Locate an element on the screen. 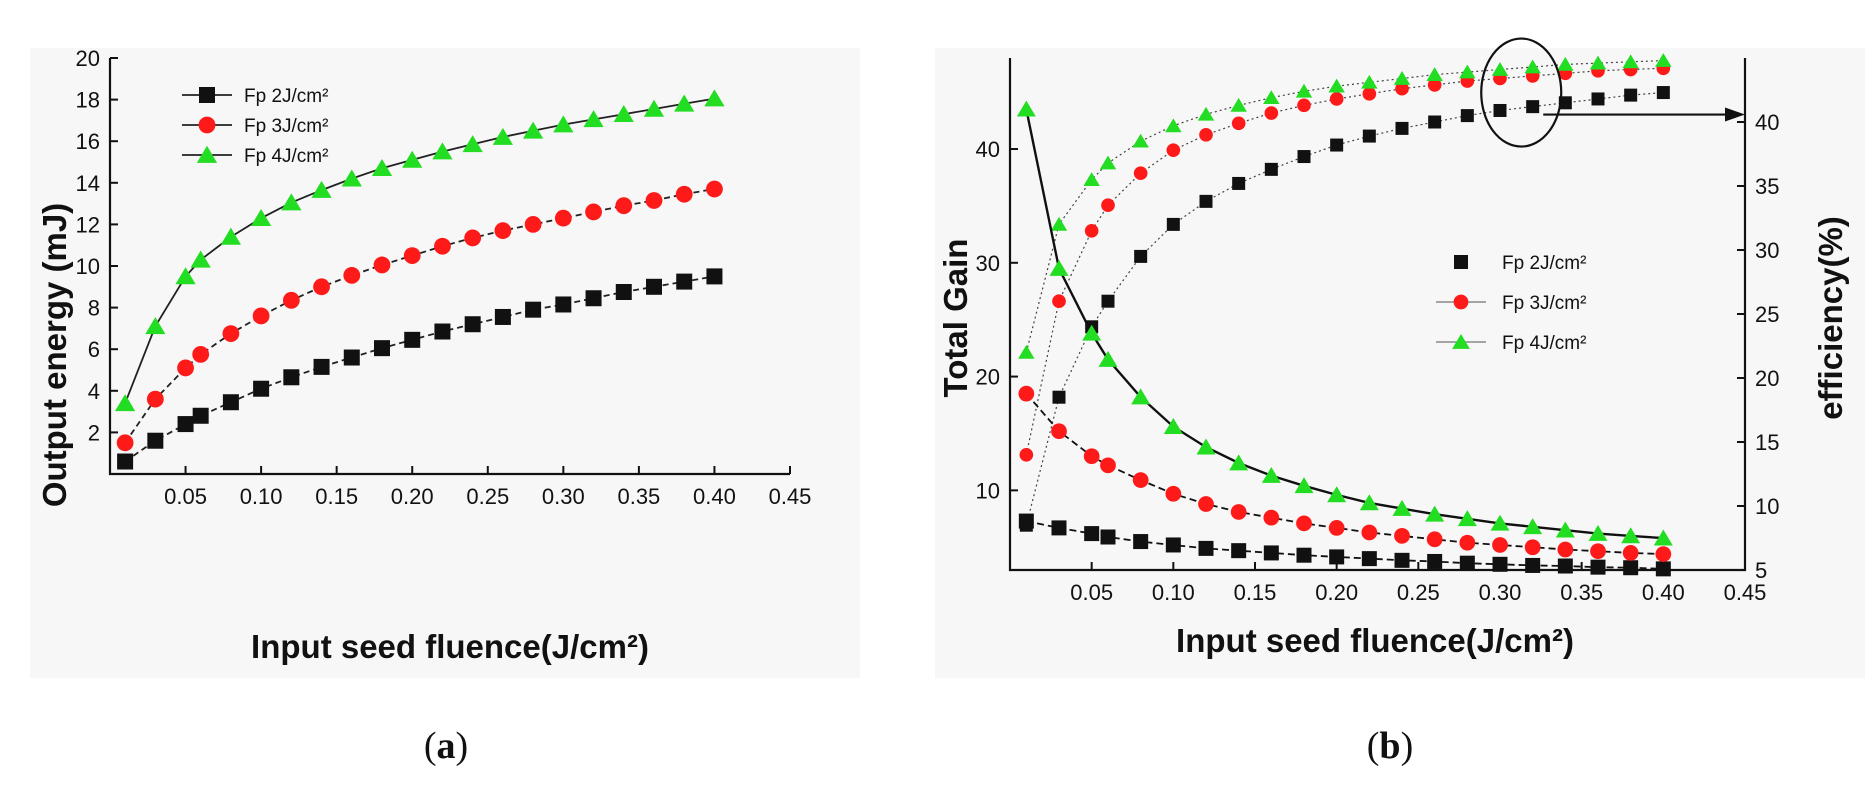 Image resolution: width=1874 pixels, height=794 pixels. y-tick-label: 40 is located at coordinates (988, 149).